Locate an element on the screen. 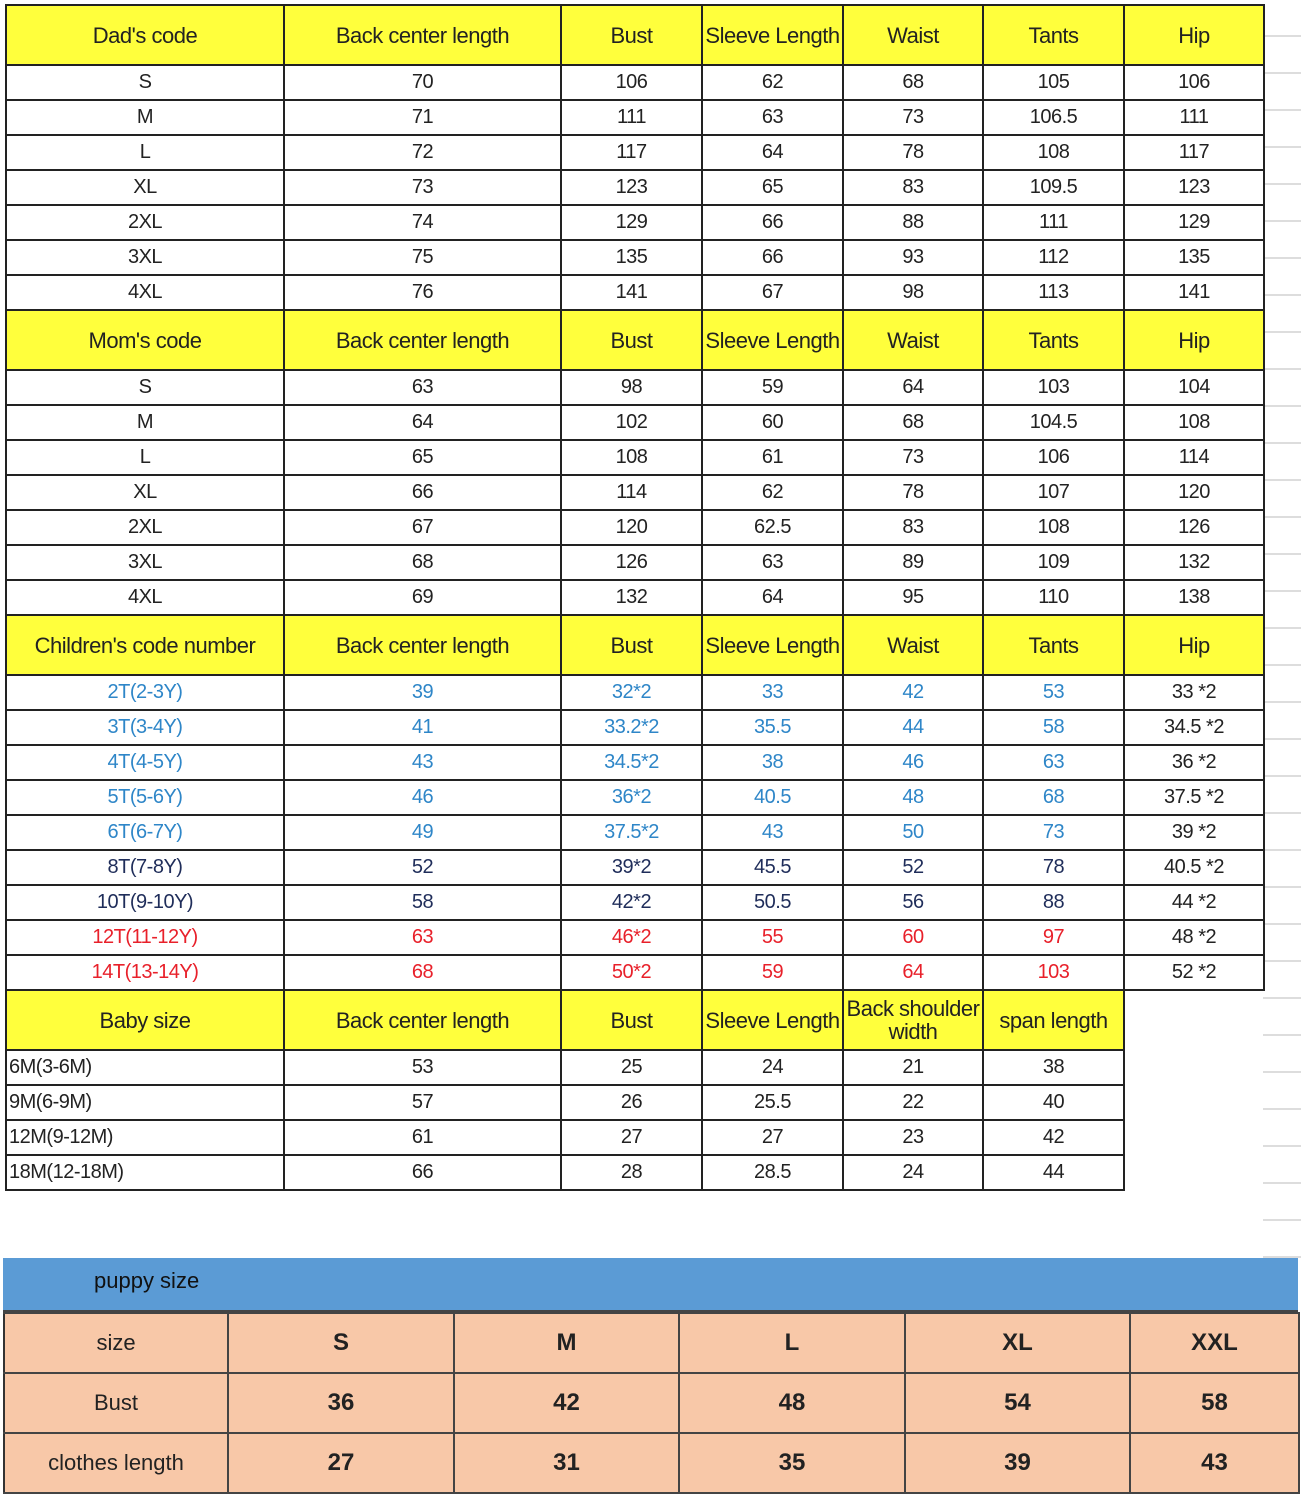 This screenshot has height=1500, width=1301. measurement-cell: 25 is located at coordinates (631, 1067).